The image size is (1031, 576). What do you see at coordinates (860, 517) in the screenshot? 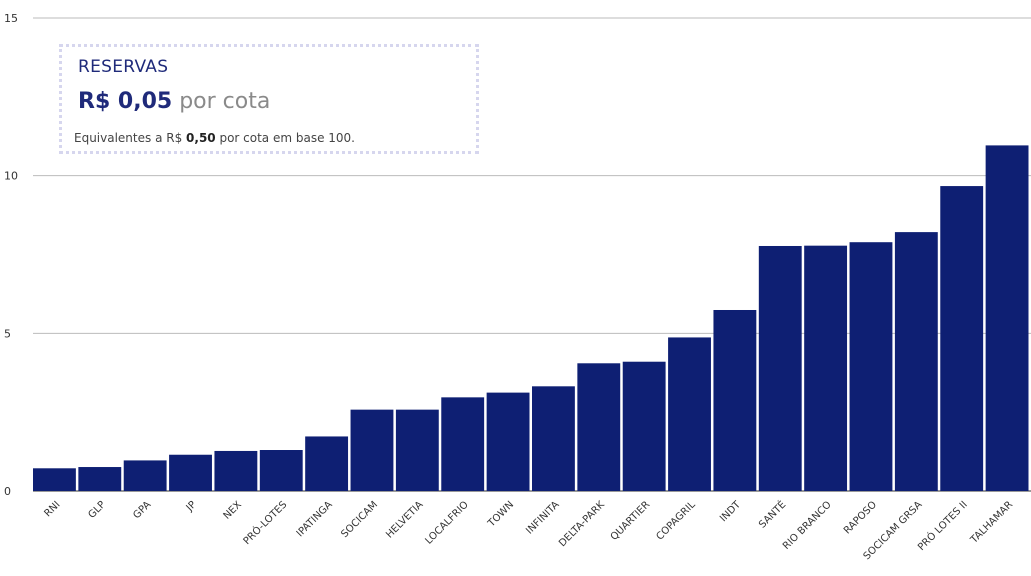
I see `x-tick-label: RAPOSO` at bounding box center [860, 517].